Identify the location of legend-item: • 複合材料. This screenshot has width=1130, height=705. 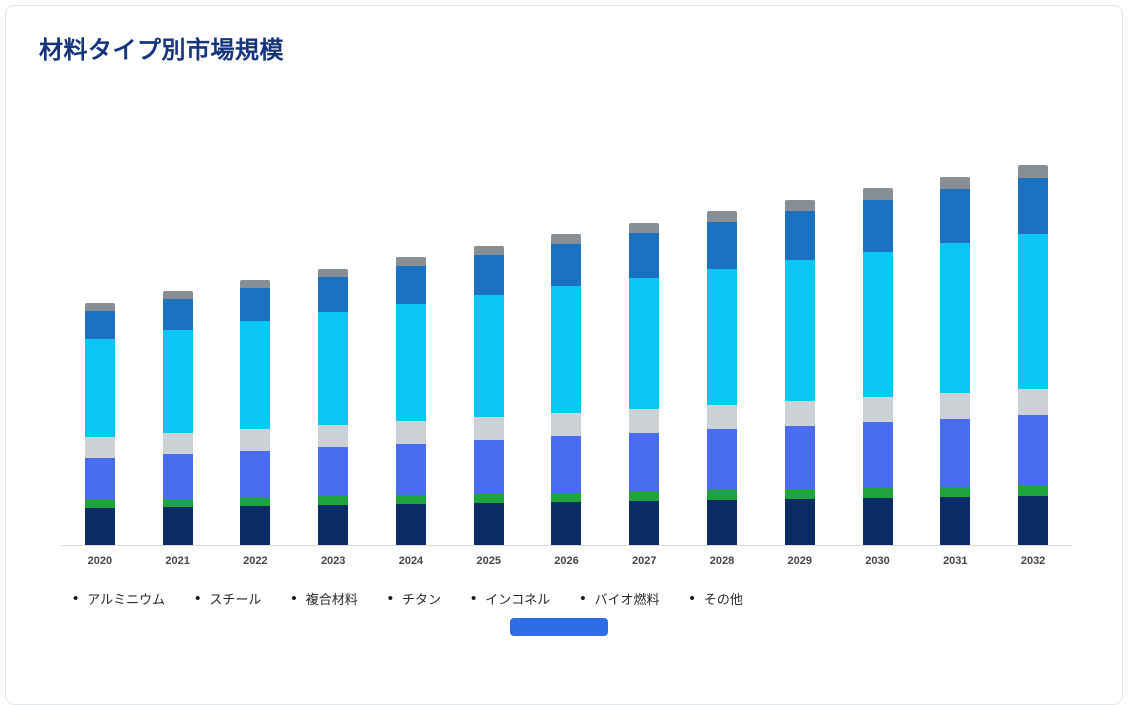
(324, 598).